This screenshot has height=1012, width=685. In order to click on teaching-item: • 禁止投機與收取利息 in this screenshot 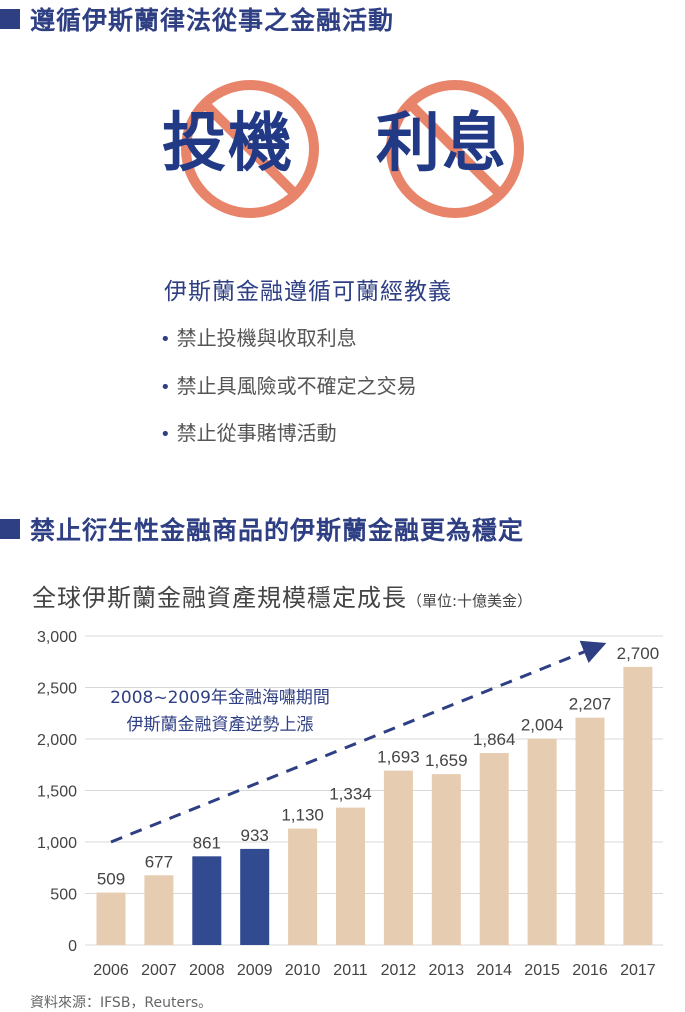, I will do `click(258, 336)`.